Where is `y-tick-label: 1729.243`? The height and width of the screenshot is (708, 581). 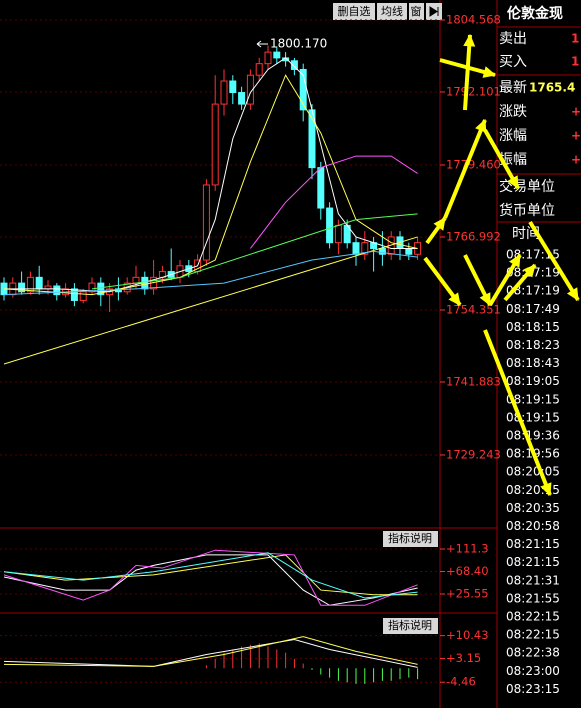
y-tick-label: 1729.243 is located at coordinates (473, 454).